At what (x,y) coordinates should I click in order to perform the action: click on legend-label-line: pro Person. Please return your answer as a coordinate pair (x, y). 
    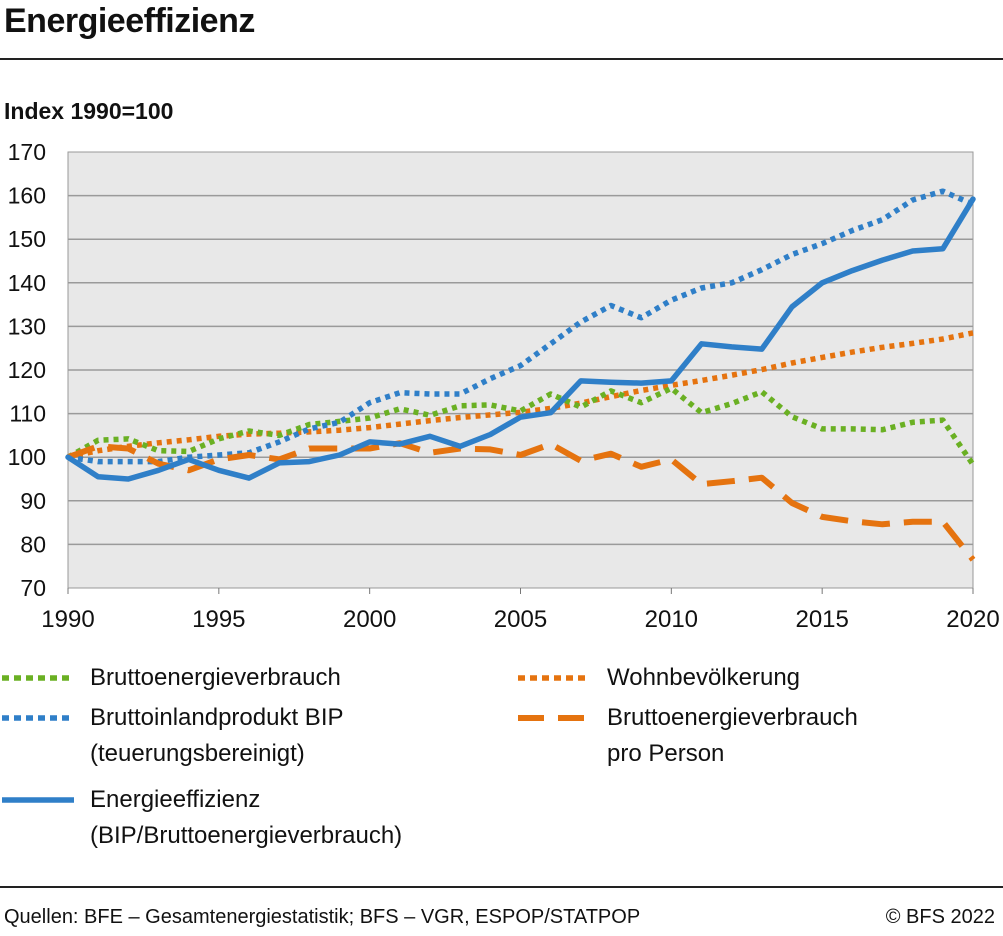
    Looking at the image, I should click on (666, 753).